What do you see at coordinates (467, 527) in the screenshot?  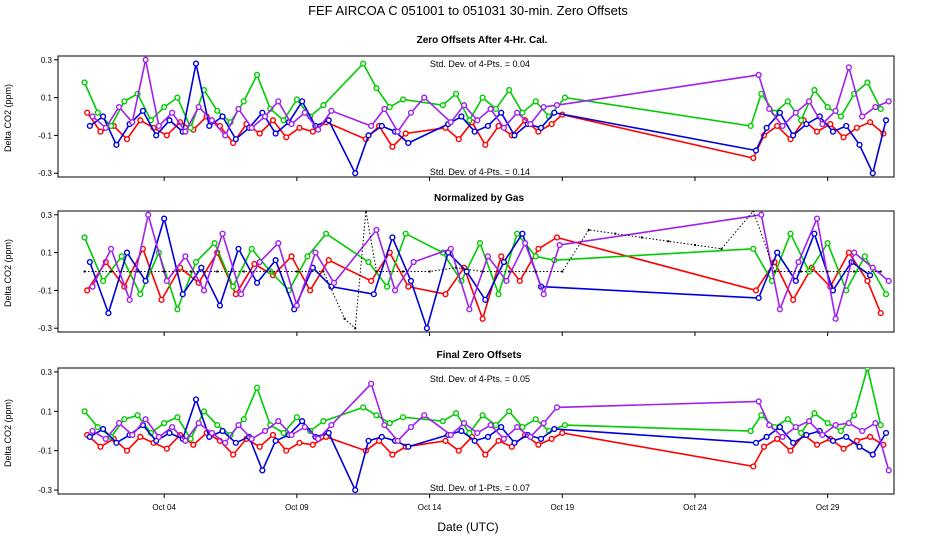 I see `x-axis-label: Date (UTC)` at bounding box center [467, 527].